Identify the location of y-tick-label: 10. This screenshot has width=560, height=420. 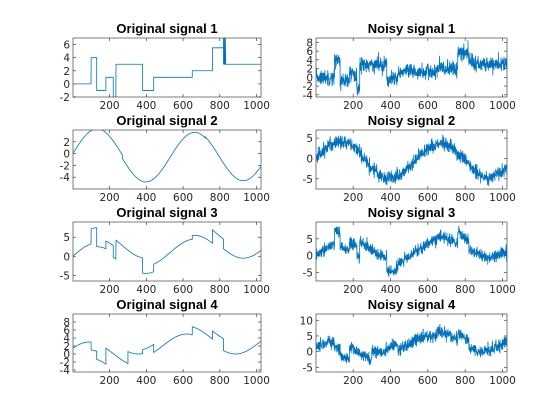
(306, 321).